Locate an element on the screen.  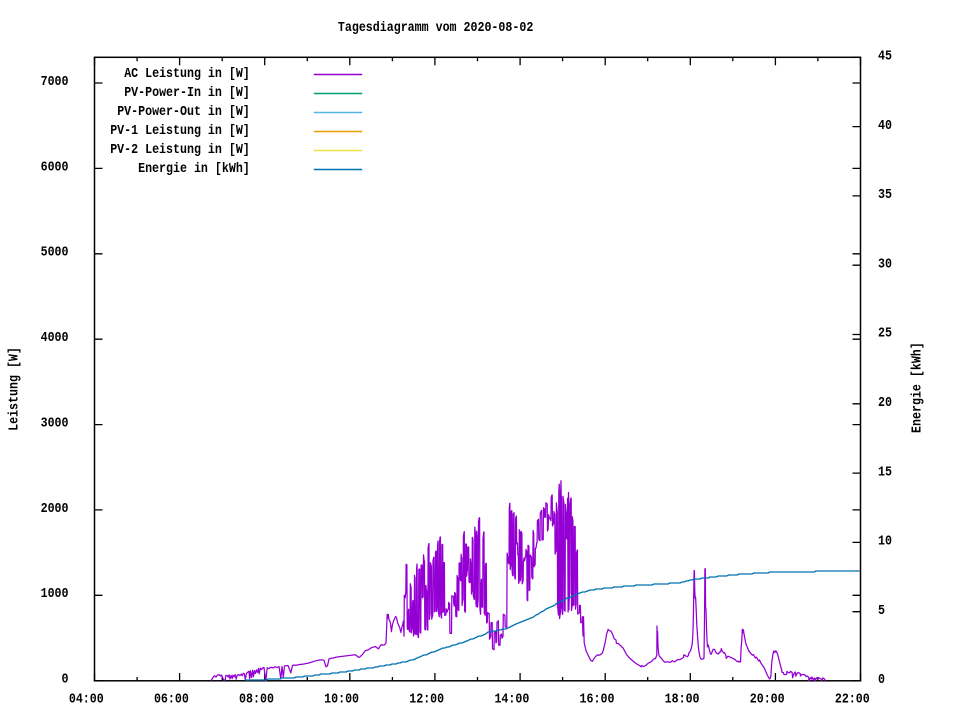
svg-text: 3000 is located at coordinates (55, 424).